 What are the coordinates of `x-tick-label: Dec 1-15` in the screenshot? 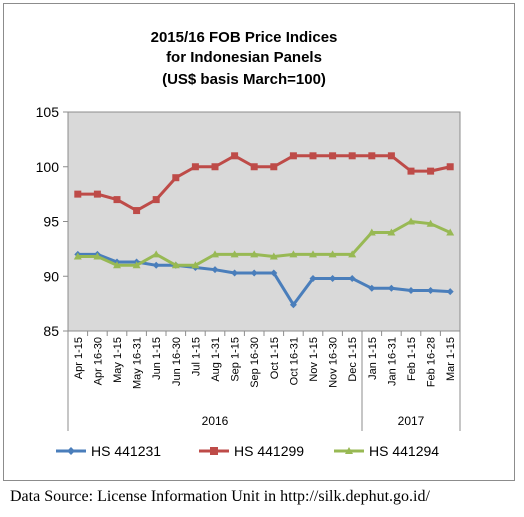 It's located at (353, 359).